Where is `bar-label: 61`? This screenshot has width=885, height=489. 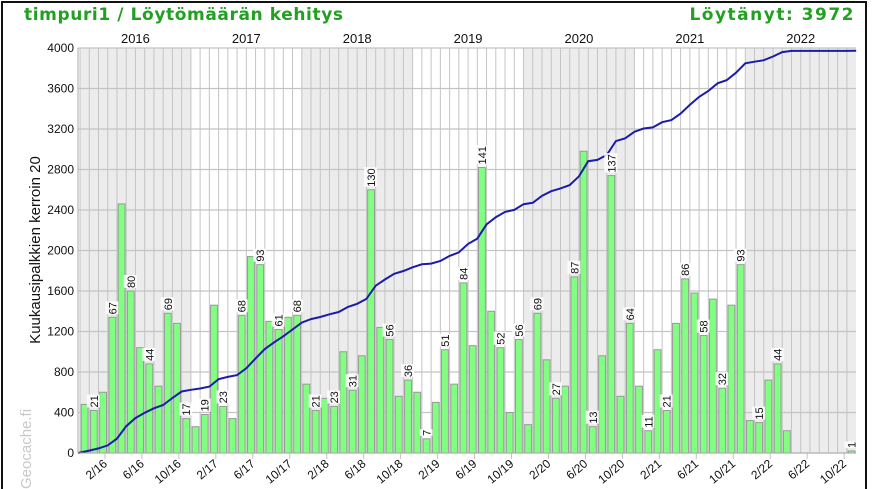
bar-label: 61 is located at coordinates (280, 320).